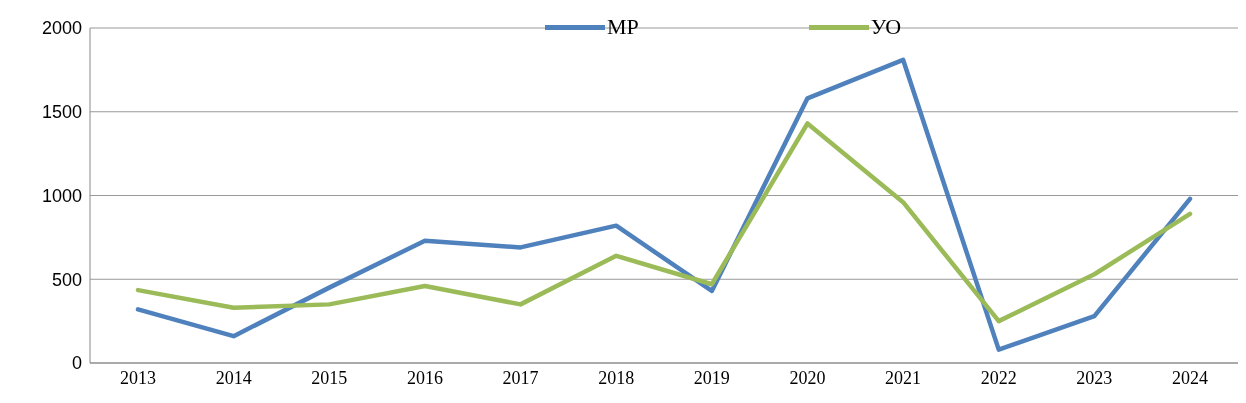 The width and height of the screenshot is (1246, 403). What do you see at coordinates (61, 28) in the screenshot?
I see `y-tick-label: 2000` at bounding box center [61, 28].